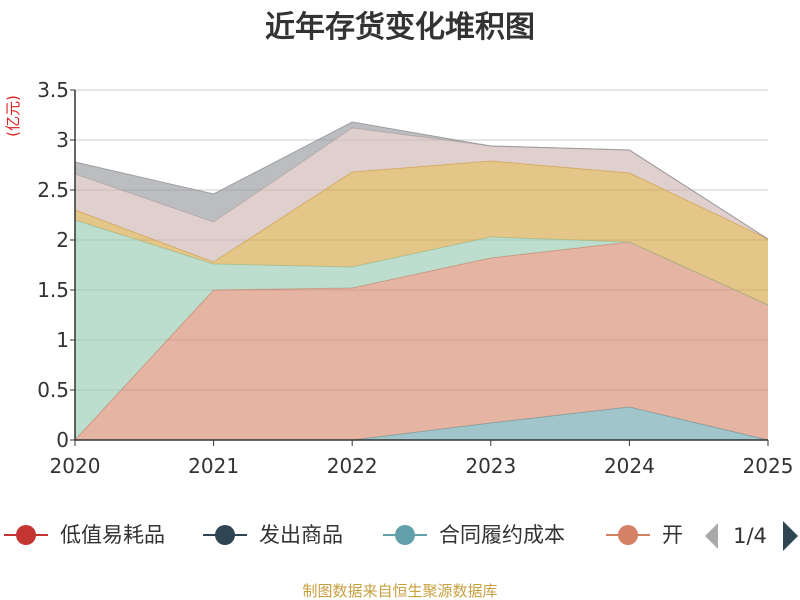  Describe the element at coordinates (400, 27) in the screenshot. I see `chart-title: 近年存货变化堆积图` at that location.